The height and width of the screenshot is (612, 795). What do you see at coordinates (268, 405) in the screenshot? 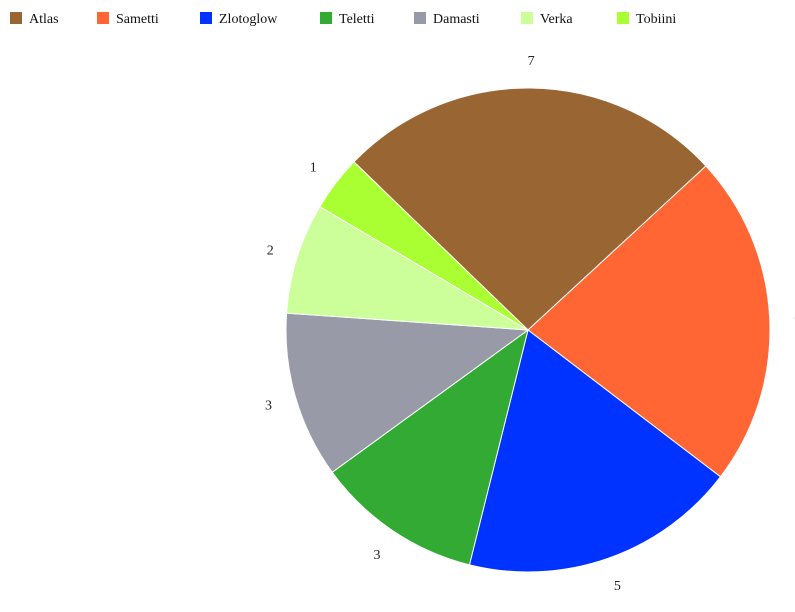
I see `data-label-damasti: 3` at bounding box center [268, 405].